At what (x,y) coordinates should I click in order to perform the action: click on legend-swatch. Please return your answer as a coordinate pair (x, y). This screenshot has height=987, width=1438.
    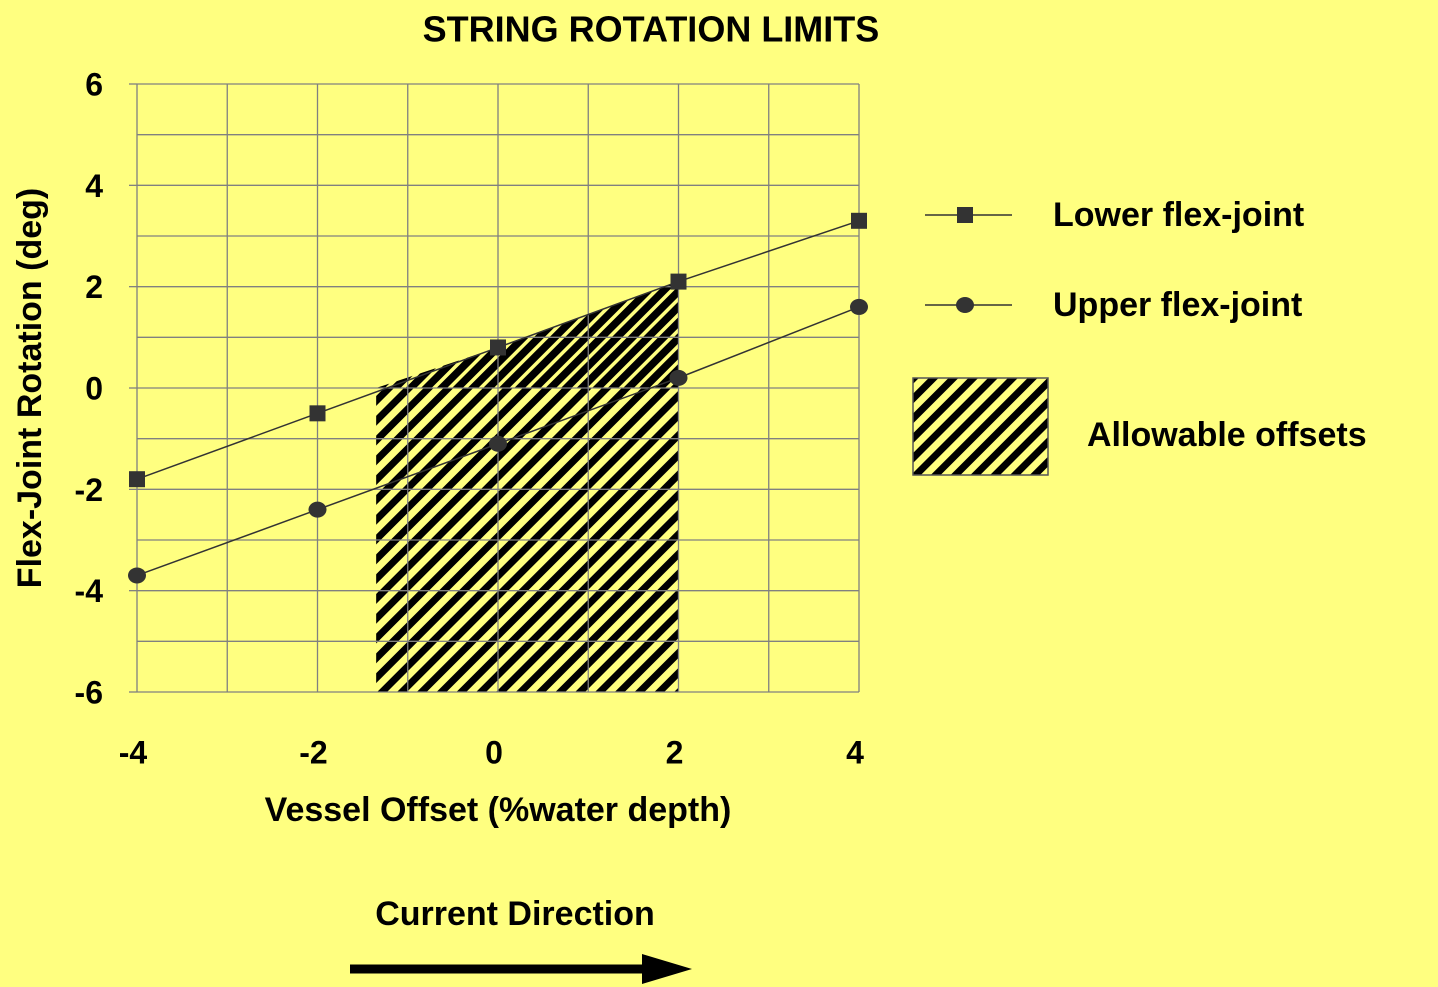
    Looking at the image, I should click on (980, 426).